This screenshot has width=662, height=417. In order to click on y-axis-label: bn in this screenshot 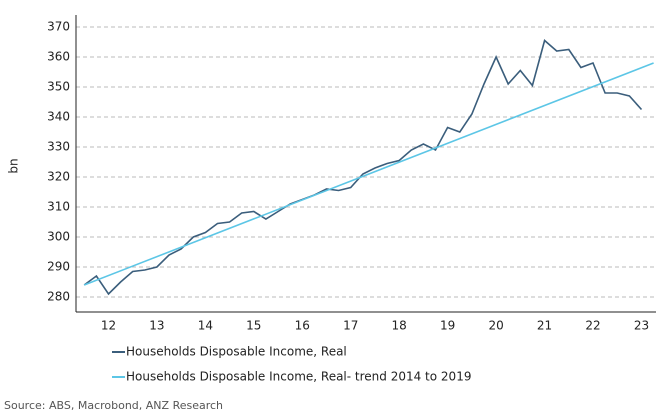, I will do `click(14, 165)`.